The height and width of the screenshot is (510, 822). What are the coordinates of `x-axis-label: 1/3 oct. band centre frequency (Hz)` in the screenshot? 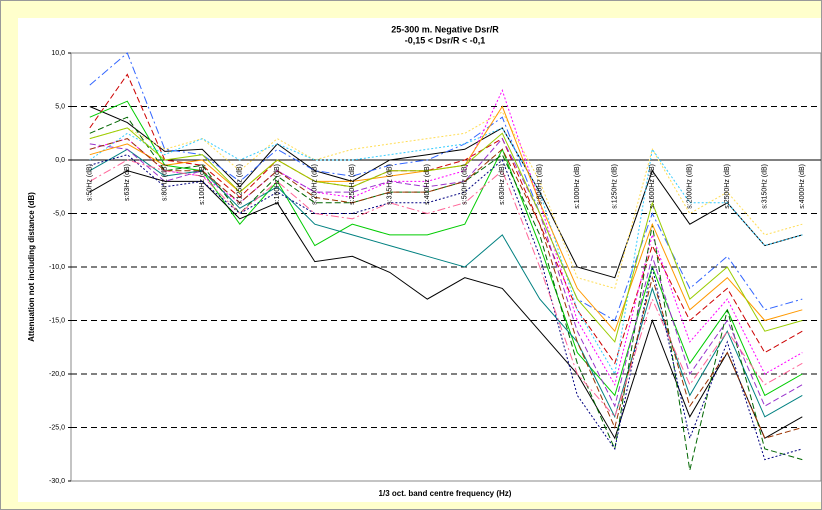 It's located at (445, 493).